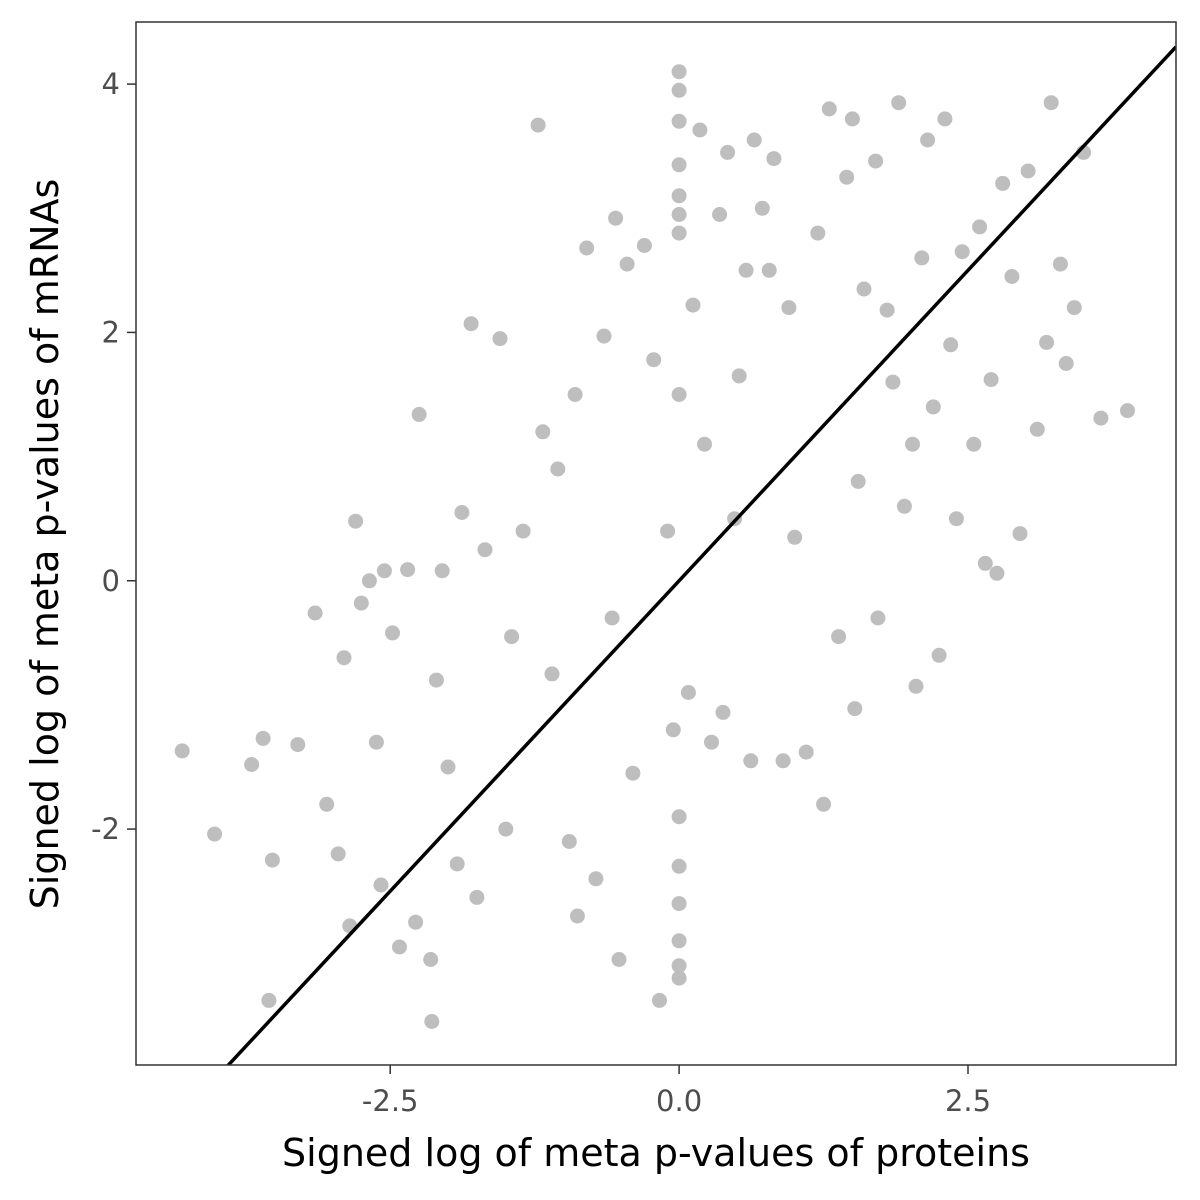 The image size is (1200, 1200). What do you see at coordinates (45, 544) in the screenshot?
I see `y-axis-title: Signed log of meta p-values of mRNAs` at bounding box center [45, 544].